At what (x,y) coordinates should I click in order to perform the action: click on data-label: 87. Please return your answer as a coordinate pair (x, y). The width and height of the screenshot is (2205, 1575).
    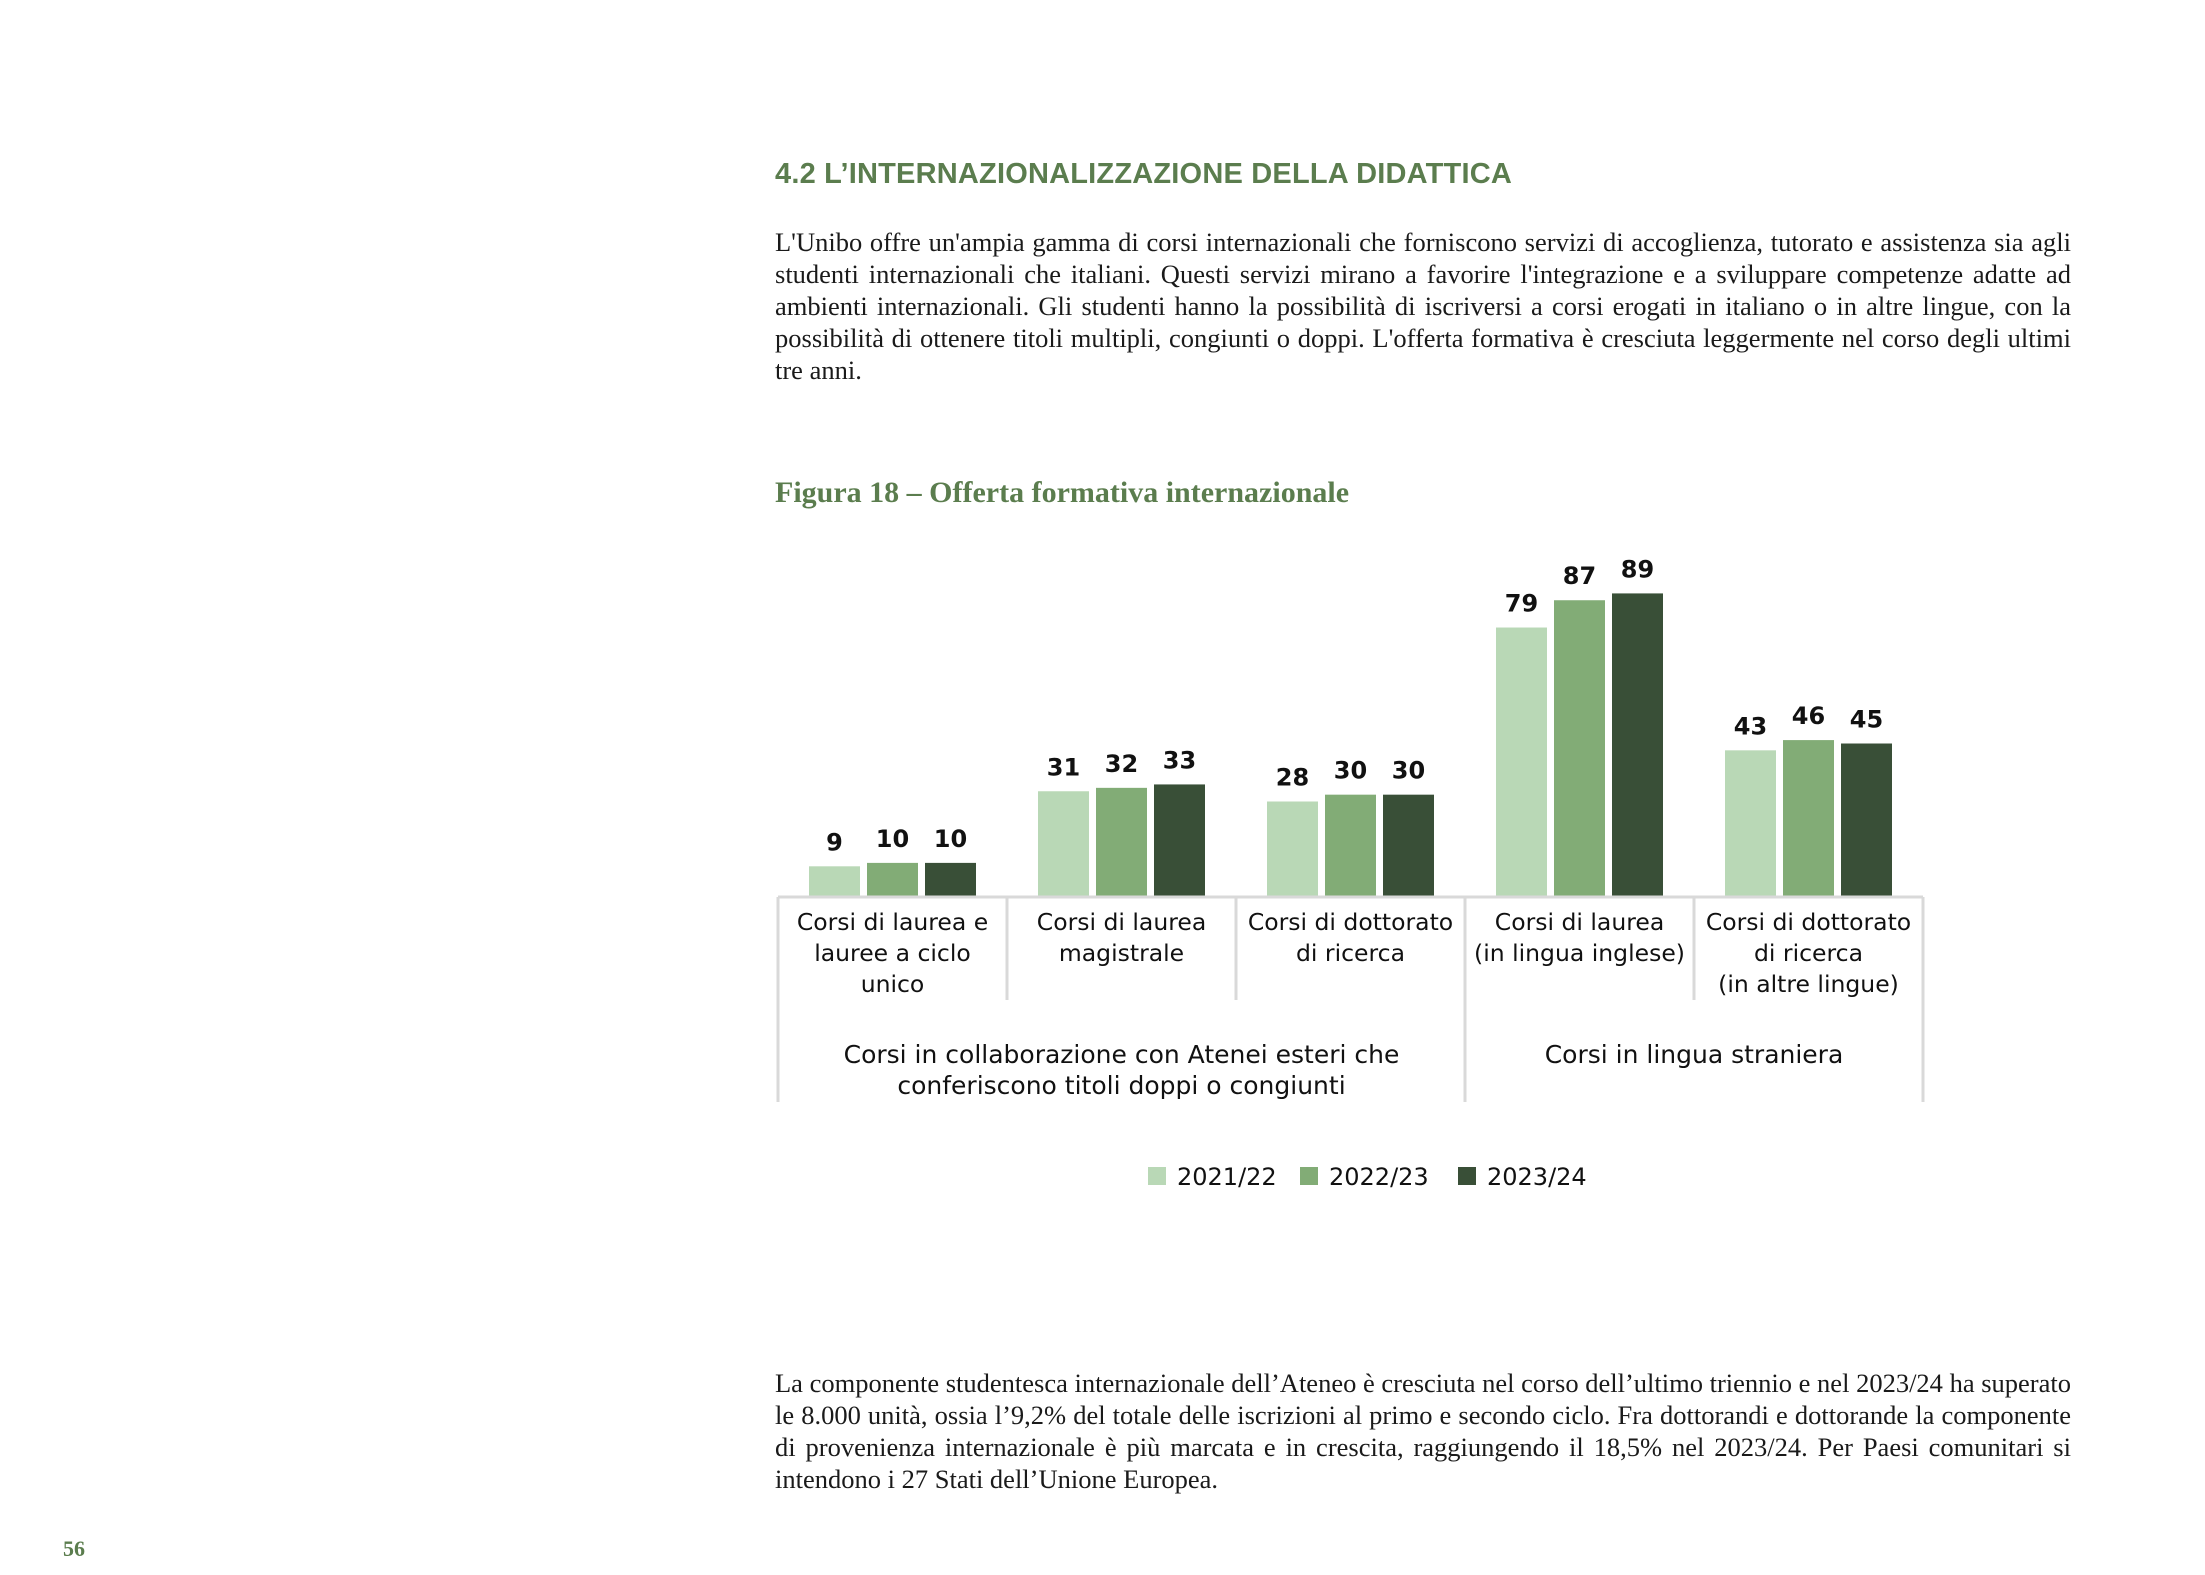
    Looking at the image, I should click on (1579, 576).